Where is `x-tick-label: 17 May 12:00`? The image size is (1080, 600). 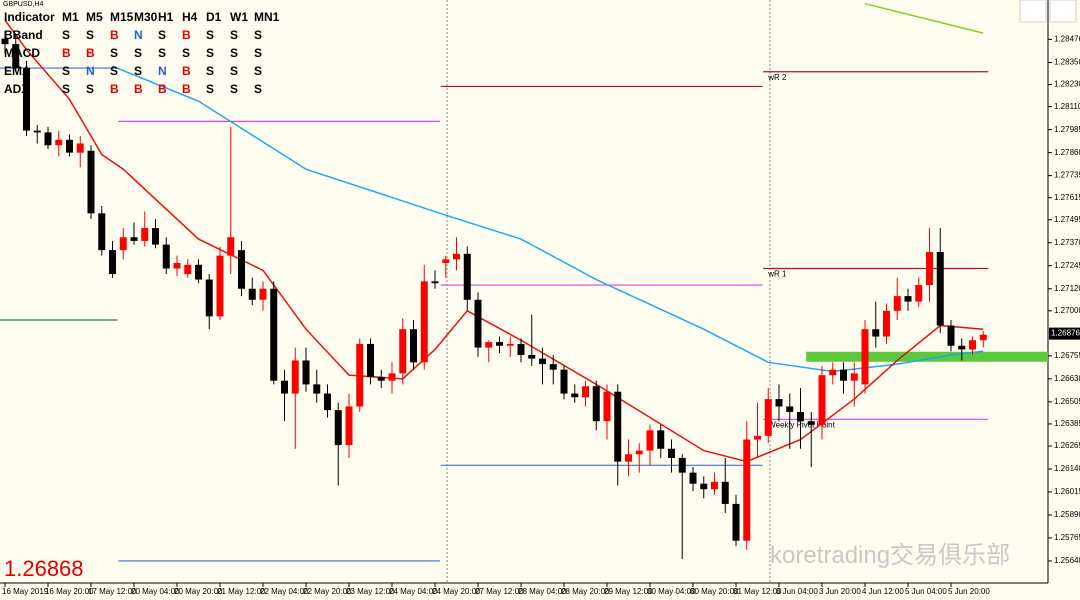 x-tick-label: 17 May 12:00 is located at coordinates (112, 591).